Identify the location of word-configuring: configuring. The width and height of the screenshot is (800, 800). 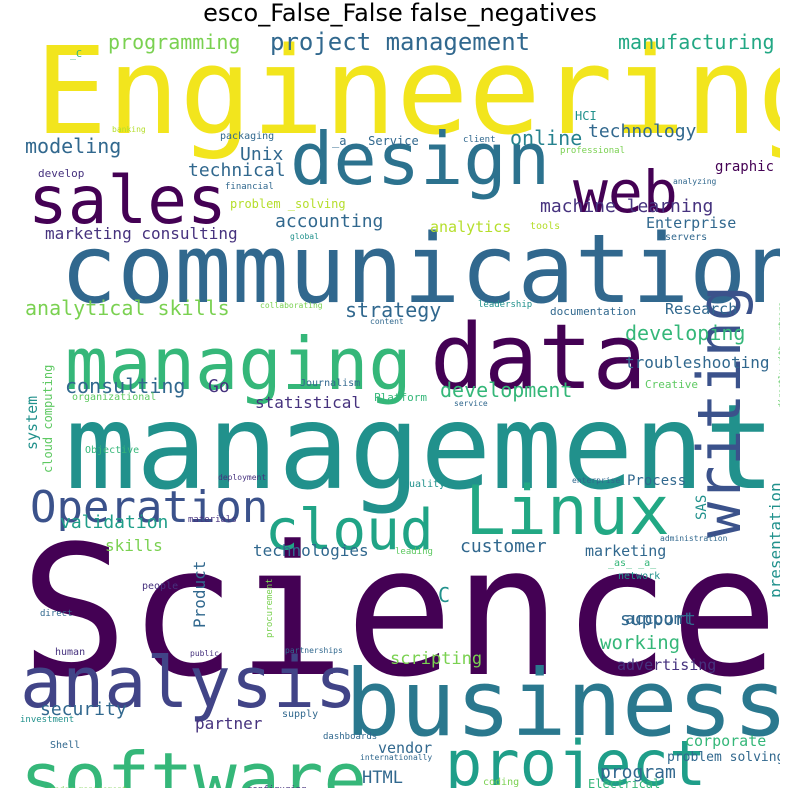
(277, 787).